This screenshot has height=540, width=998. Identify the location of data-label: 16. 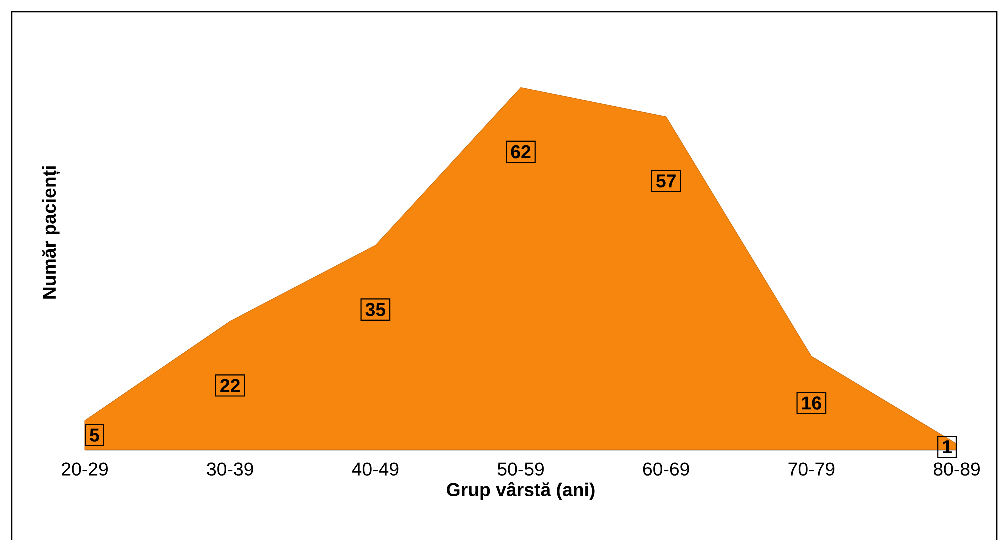
(812, 403).